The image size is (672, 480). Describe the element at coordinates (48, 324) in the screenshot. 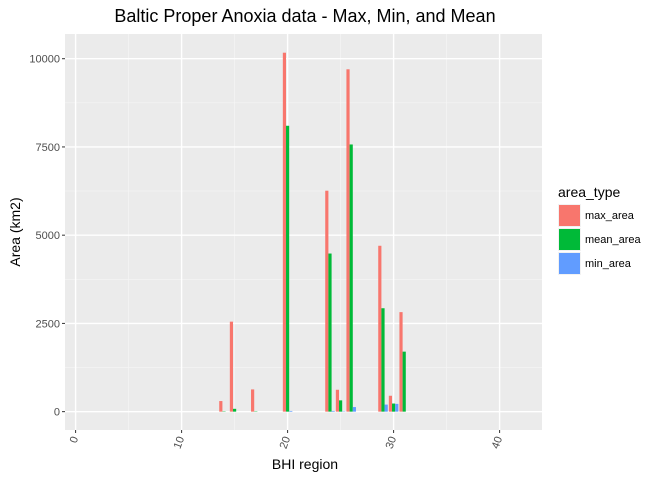

I see `y-tick-label: 2500` at that location.